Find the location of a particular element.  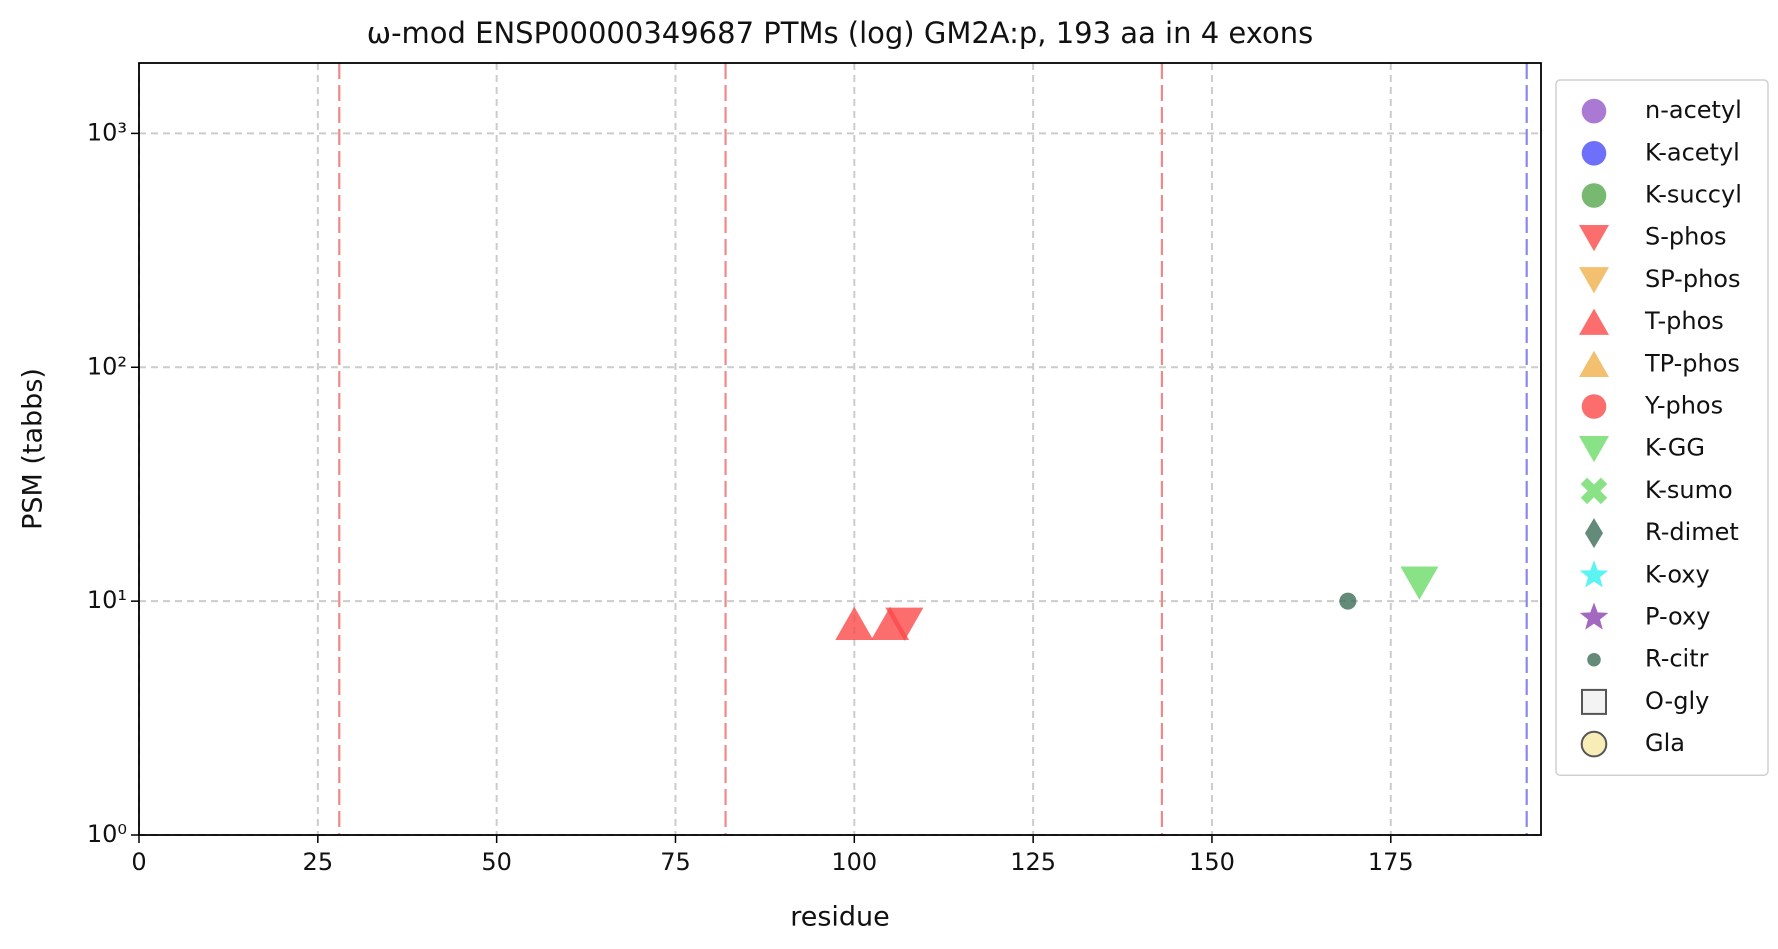

x-tick-label: 175 is located at coordinates (1391, 862).